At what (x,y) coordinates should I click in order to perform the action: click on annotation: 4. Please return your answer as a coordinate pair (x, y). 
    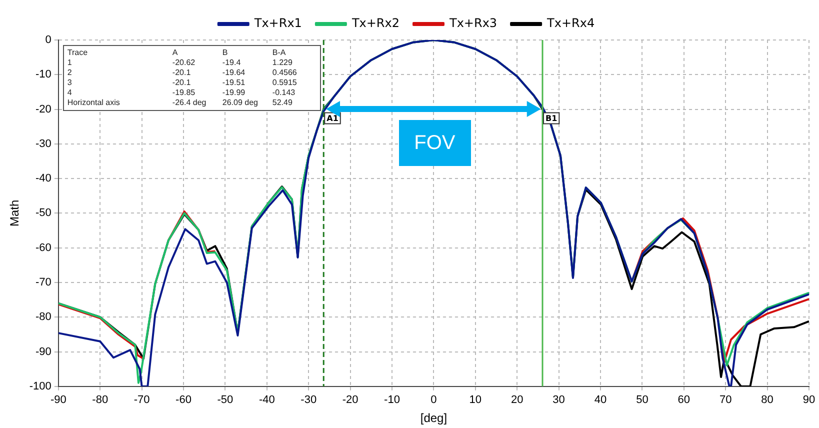
    Looking at the image, I should click on (70, 93).